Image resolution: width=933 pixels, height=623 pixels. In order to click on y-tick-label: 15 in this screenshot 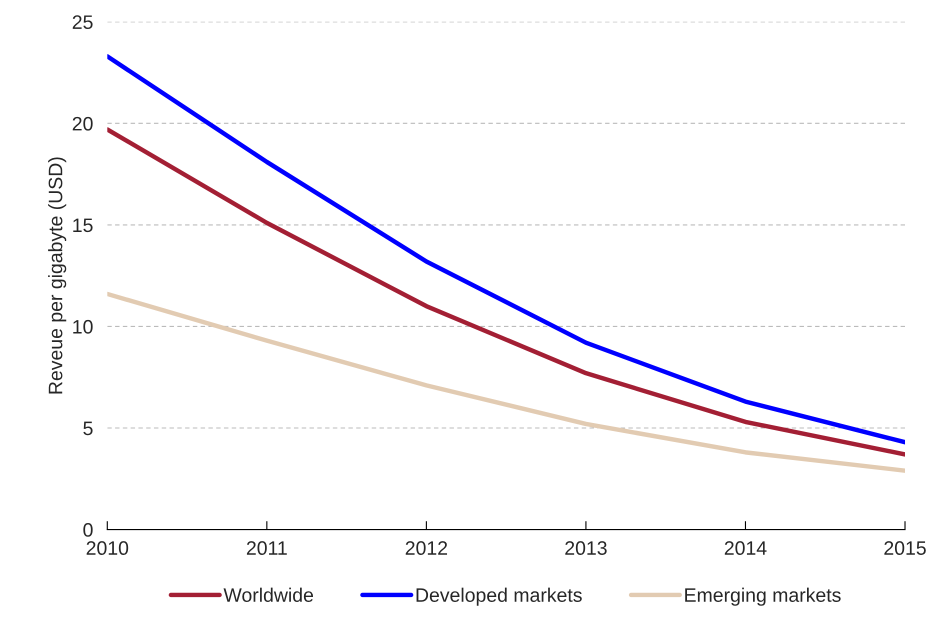, I will do `click(83, 225)`.